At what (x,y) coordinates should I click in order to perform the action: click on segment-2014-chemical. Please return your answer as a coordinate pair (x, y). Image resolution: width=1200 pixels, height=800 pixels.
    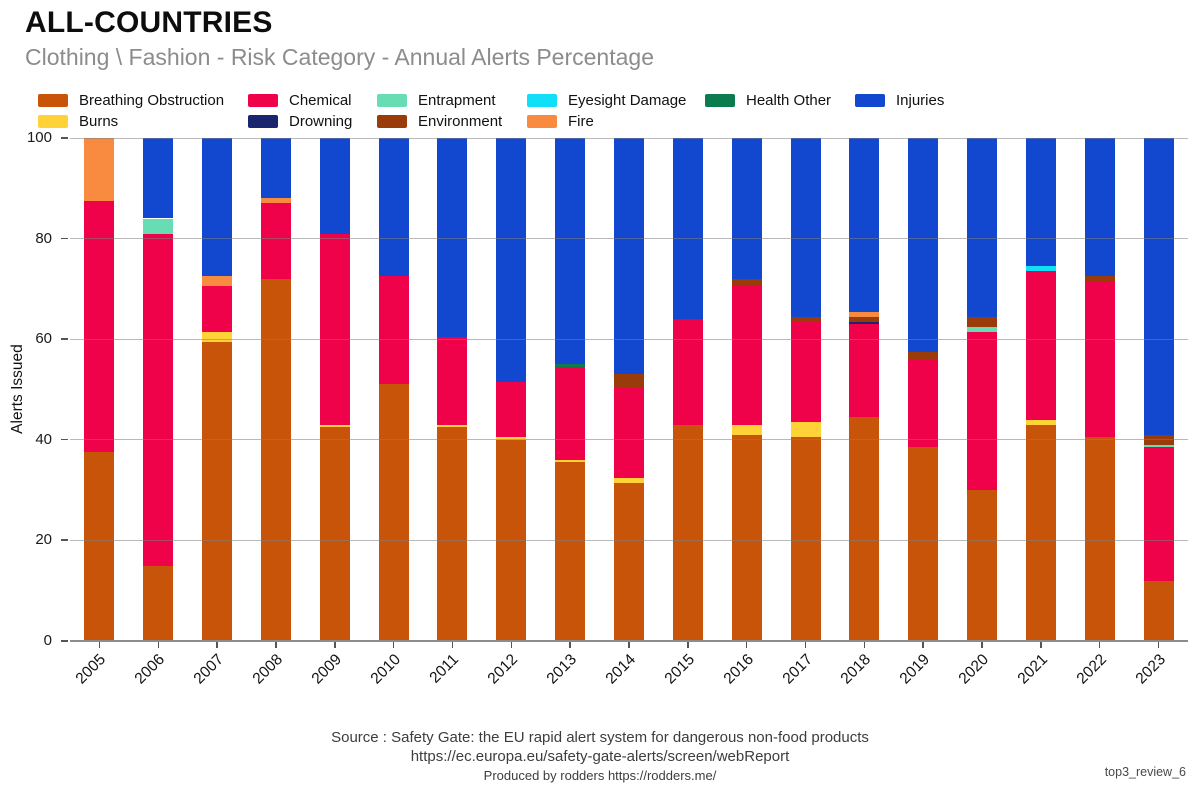
    Looking at the image, I should click on (629, 432).